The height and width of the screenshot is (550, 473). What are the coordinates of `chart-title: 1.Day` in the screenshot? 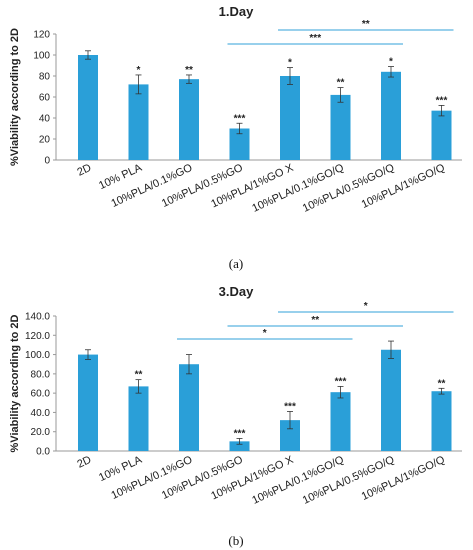 It's located at (236, 11).